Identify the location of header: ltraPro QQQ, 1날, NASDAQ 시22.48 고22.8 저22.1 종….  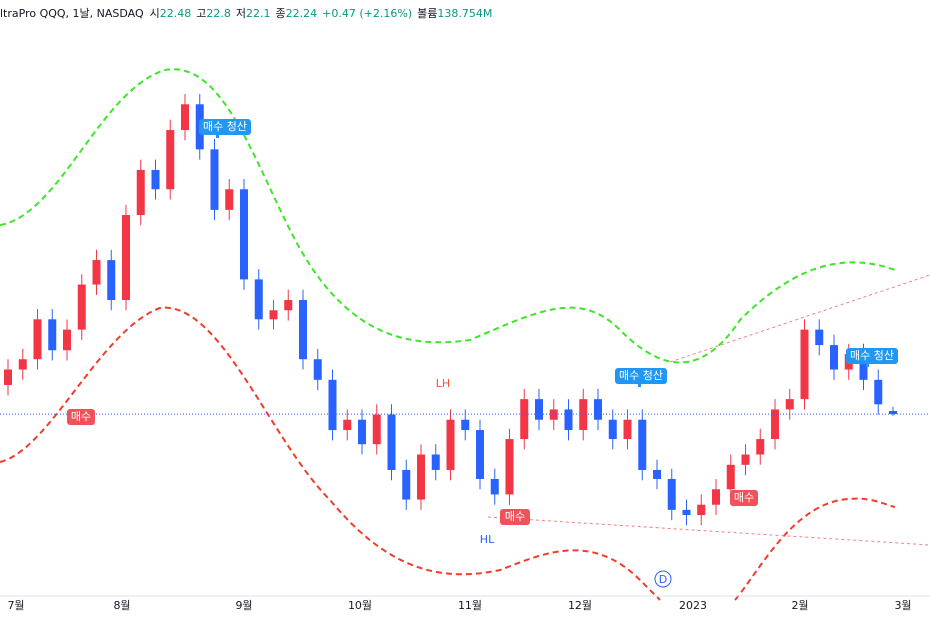
(246, 13).